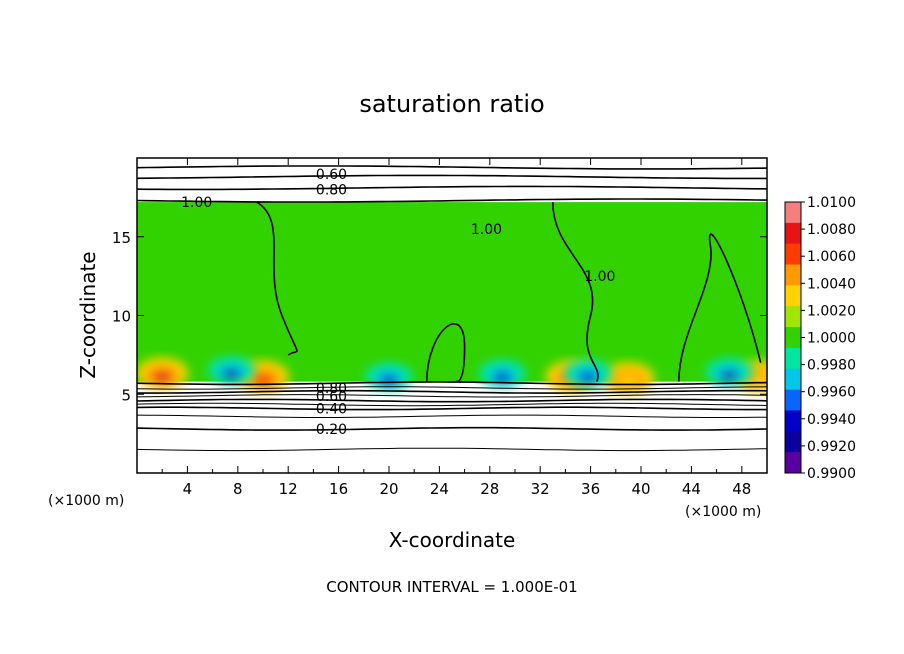 The width and height of the screenshot is (904, 654). I want to click on x-axis-label: X-coordinate, so click(452, 540).